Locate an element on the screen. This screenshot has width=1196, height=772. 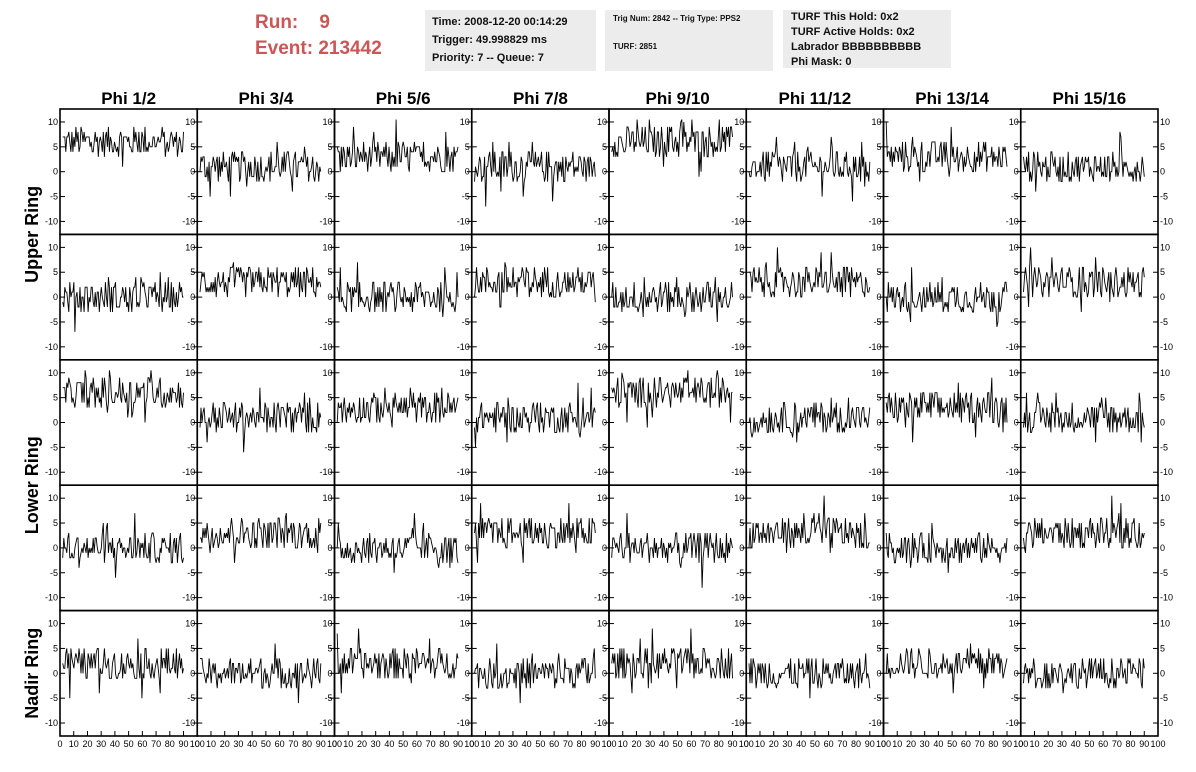
x-tick-label: 10 is located at coordinates (1034, 744).